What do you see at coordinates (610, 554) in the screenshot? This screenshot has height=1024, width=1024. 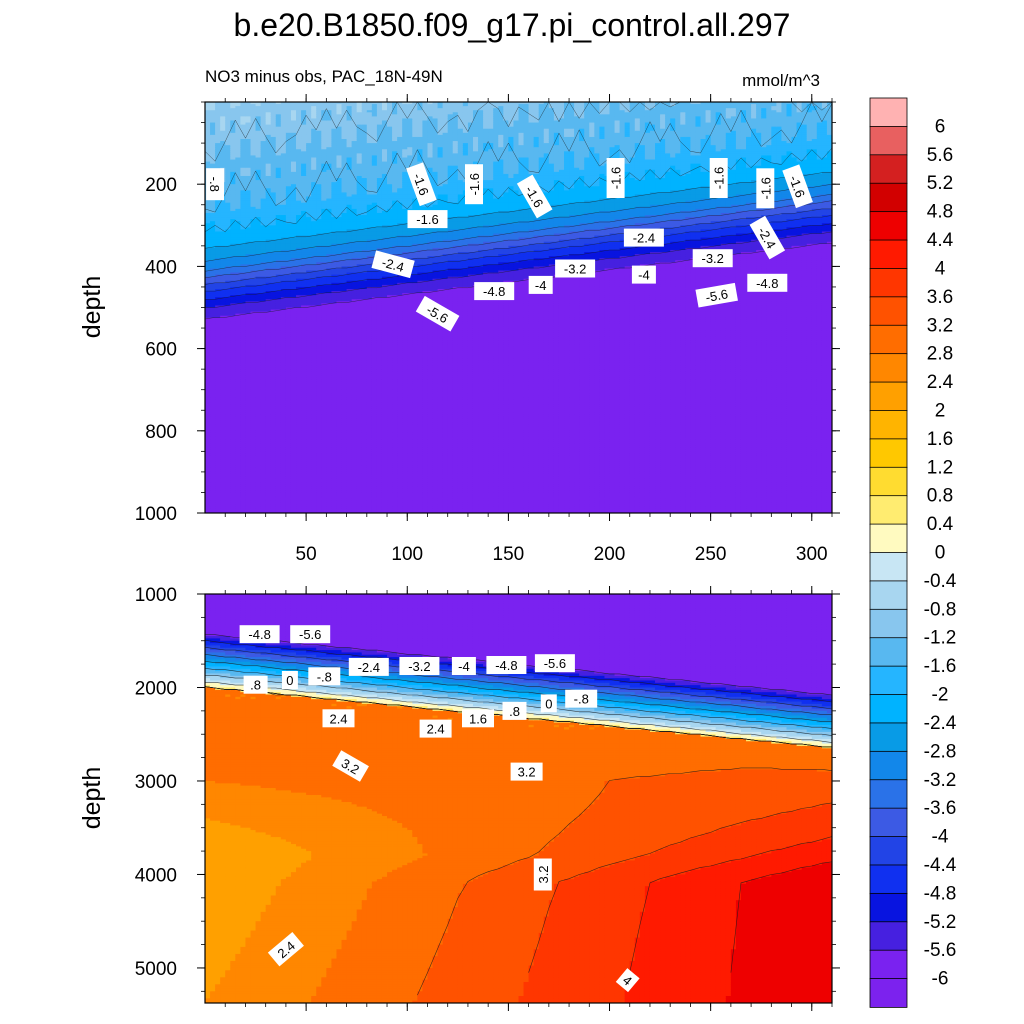 I see `upper-x-tick-label: 200` at bounding box center [610, 554].